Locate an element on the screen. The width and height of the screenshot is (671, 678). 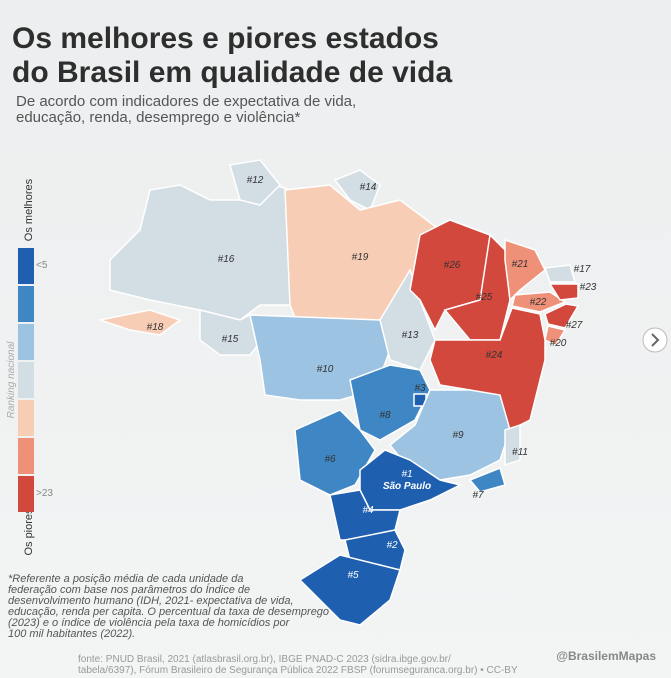
state-label: #12 is located at coordinates (255, 180).